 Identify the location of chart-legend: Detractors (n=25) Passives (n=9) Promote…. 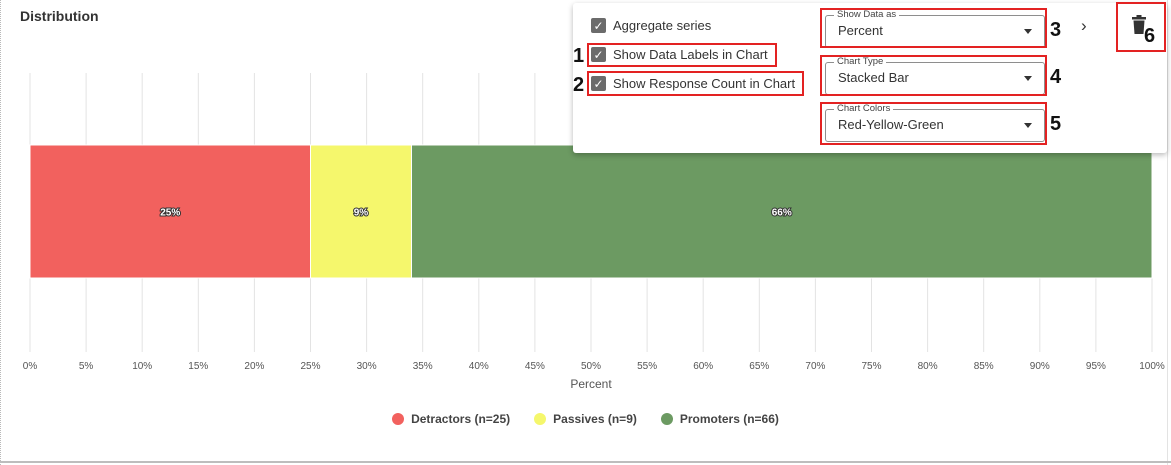
(585, 419).